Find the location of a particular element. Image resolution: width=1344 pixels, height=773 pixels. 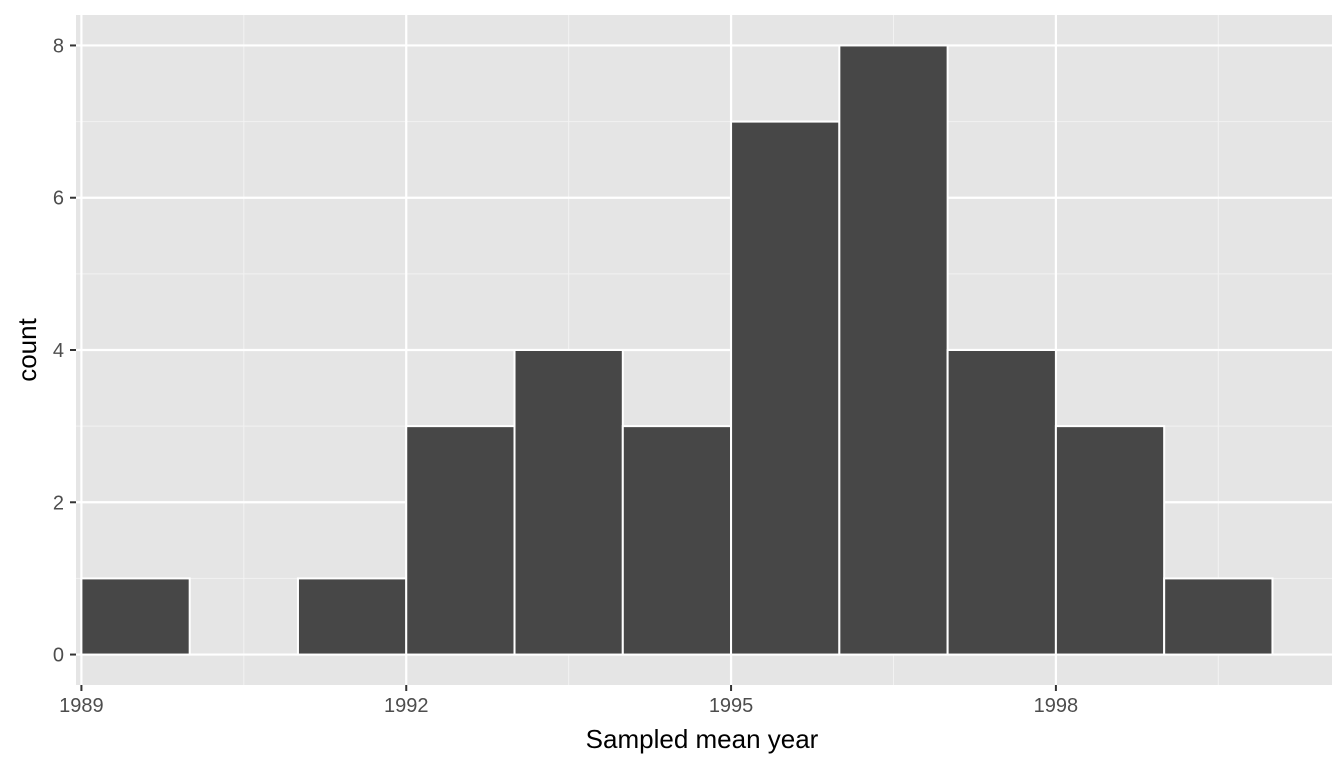

x-tick-label: 1992 is located at coordinates (406, 706).